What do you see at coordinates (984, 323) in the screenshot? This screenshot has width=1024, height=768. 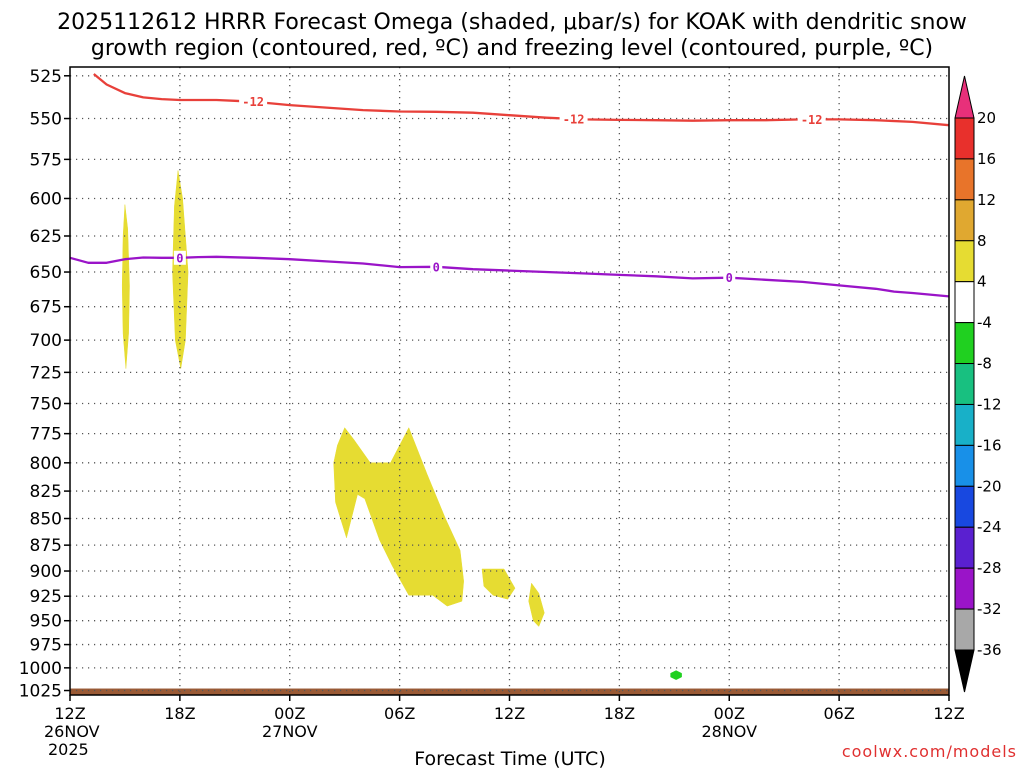 I see `colorbar-label: -4` at bounding box center [984, 323].